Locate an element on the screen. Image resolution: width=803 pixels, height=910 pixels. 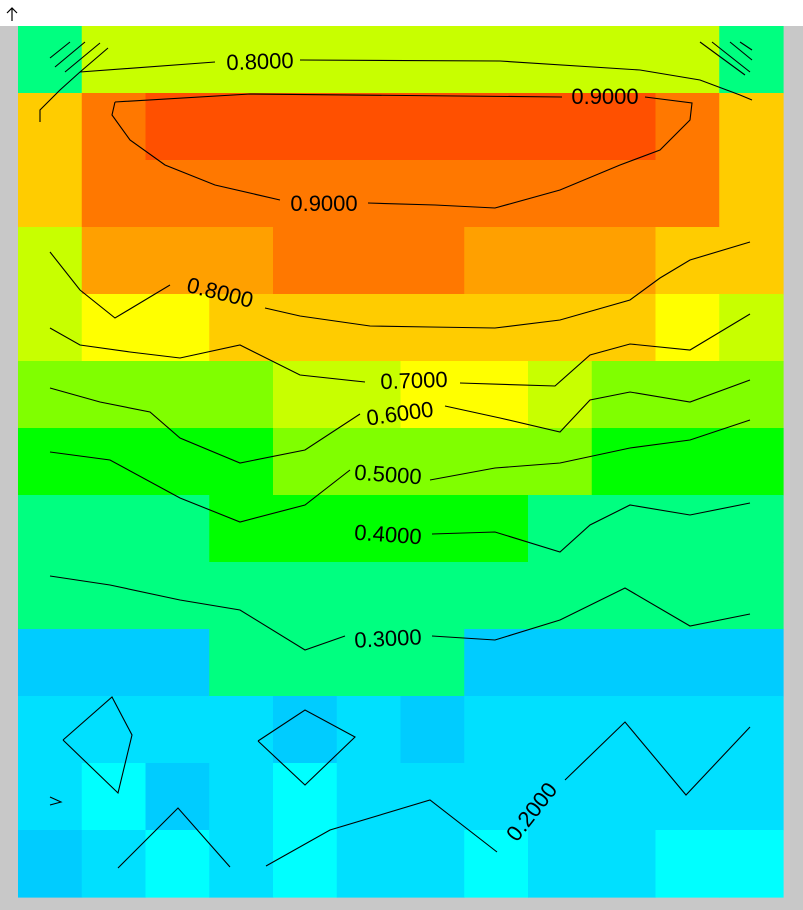
contour-line-0.4000 is located at coordinates (400, 576).